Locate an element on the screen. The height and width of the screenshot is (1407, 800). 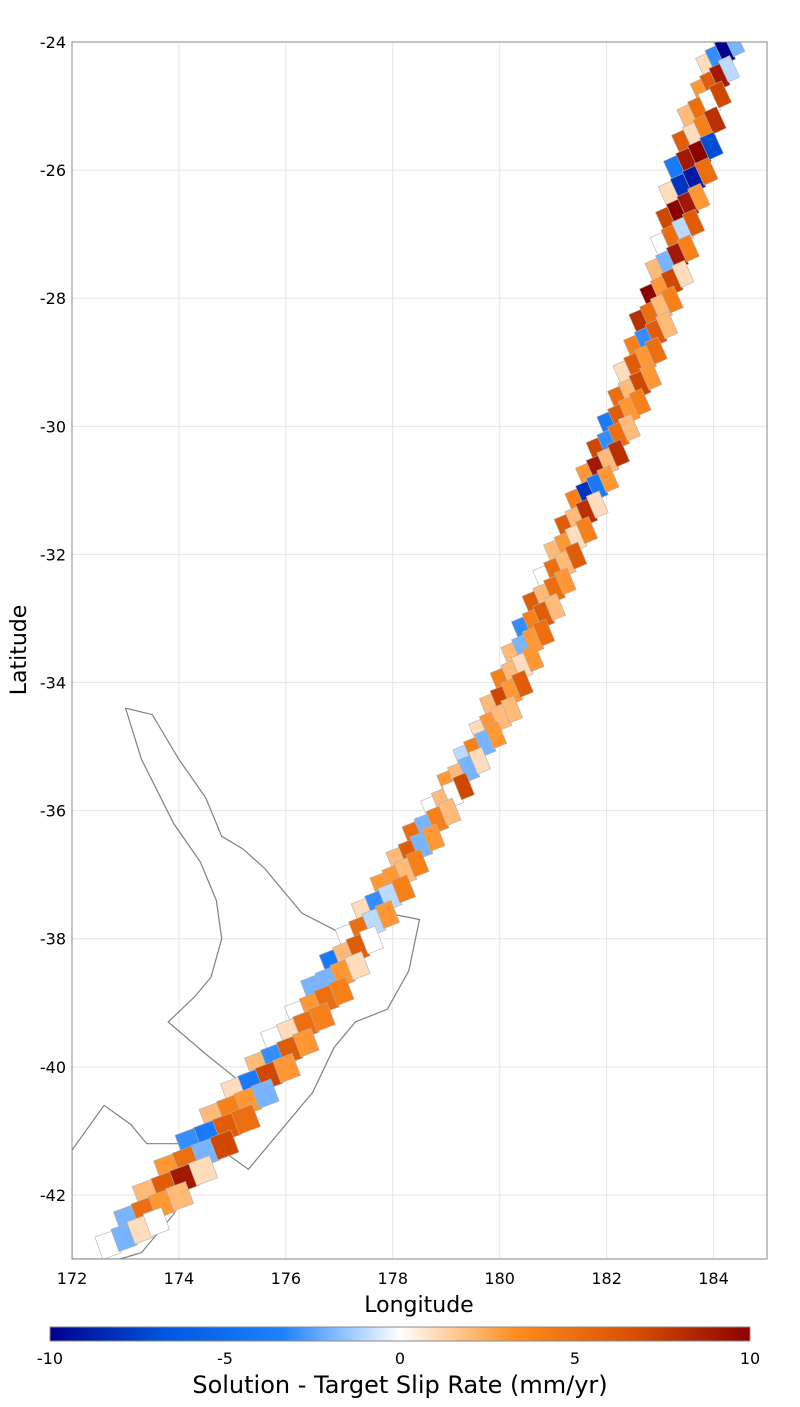
colorbar is located at coordinates (400, 1334).